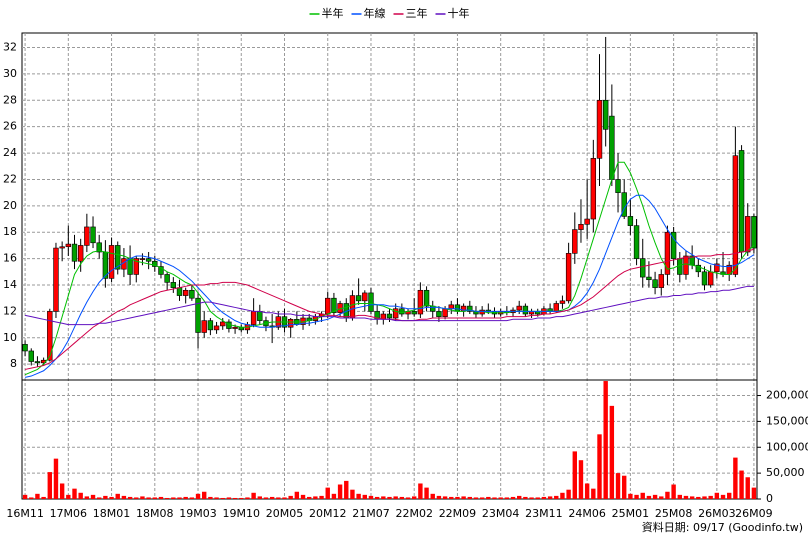 The image size is (808, 540). Describe the element at coordinates (458, 513) in the screenshot. I see `x-tick-label: 22M09` at that location.